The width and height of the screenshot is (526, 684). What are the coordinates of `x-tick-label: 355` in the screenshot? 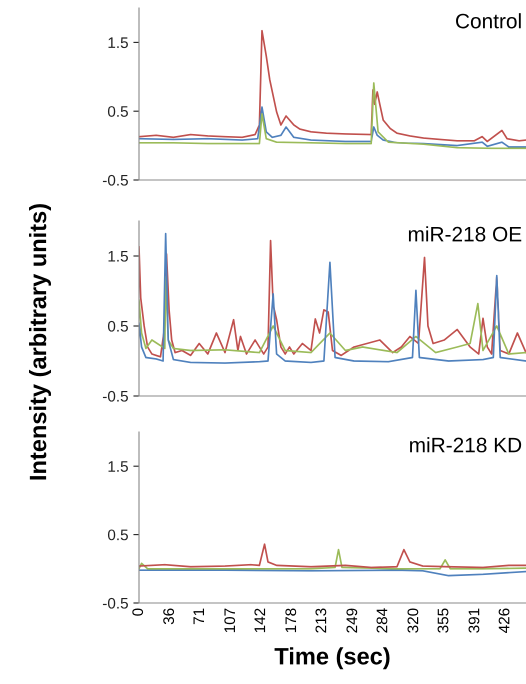 It's located at (443, 620).